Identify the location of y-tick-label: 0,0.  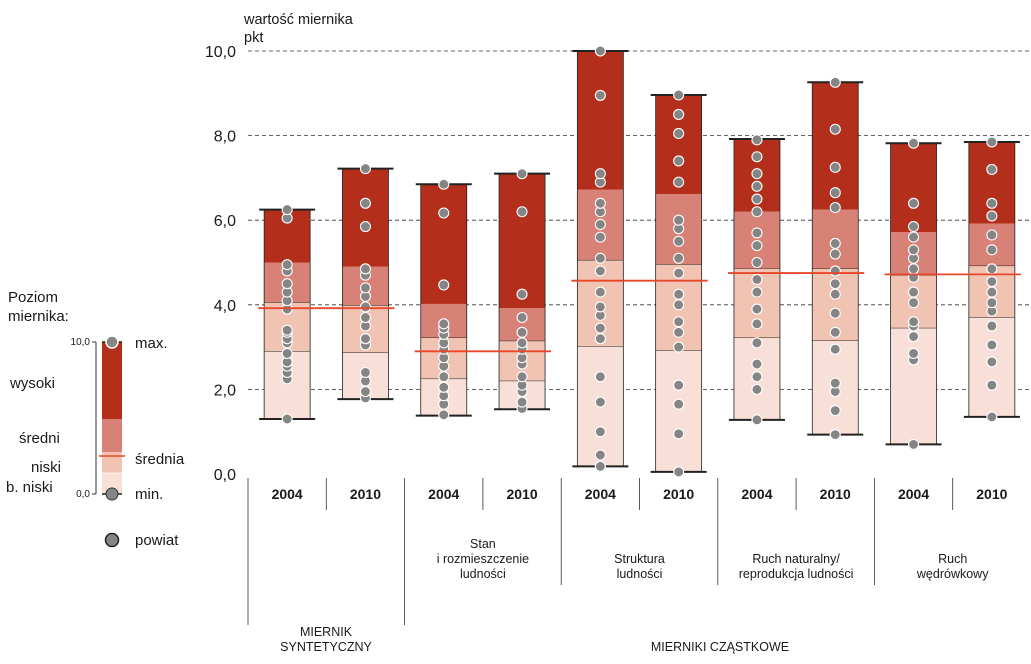
(225, 475).